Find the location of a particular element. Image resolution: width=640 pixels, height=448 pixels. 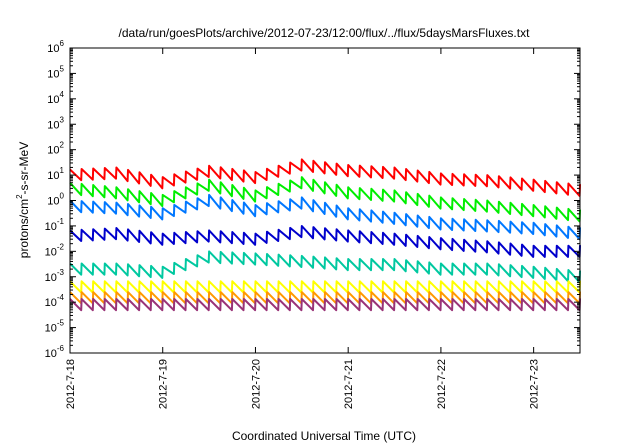

y-tick-label: 10¹ is located at coordinates (55, 174).